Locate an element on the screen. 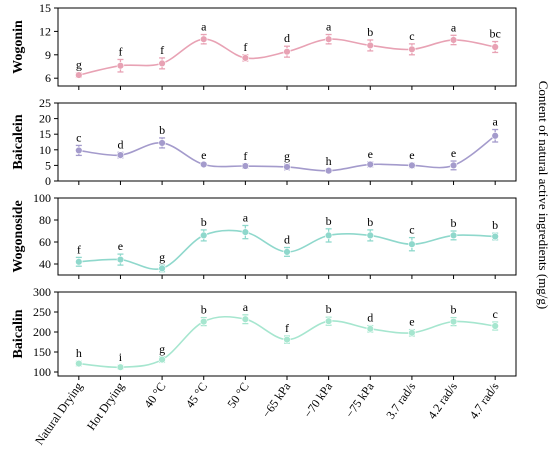 This screenshot has width=550, height=449. y-tick-label: 80 is located at coordinates (45, 220).